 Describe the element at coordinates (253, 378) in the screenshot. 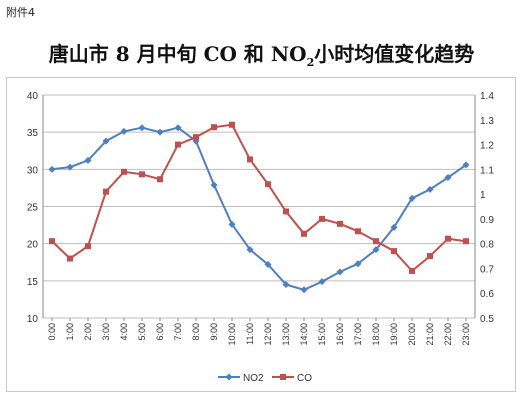

I see `legend-label-no2: NO2` at that location.